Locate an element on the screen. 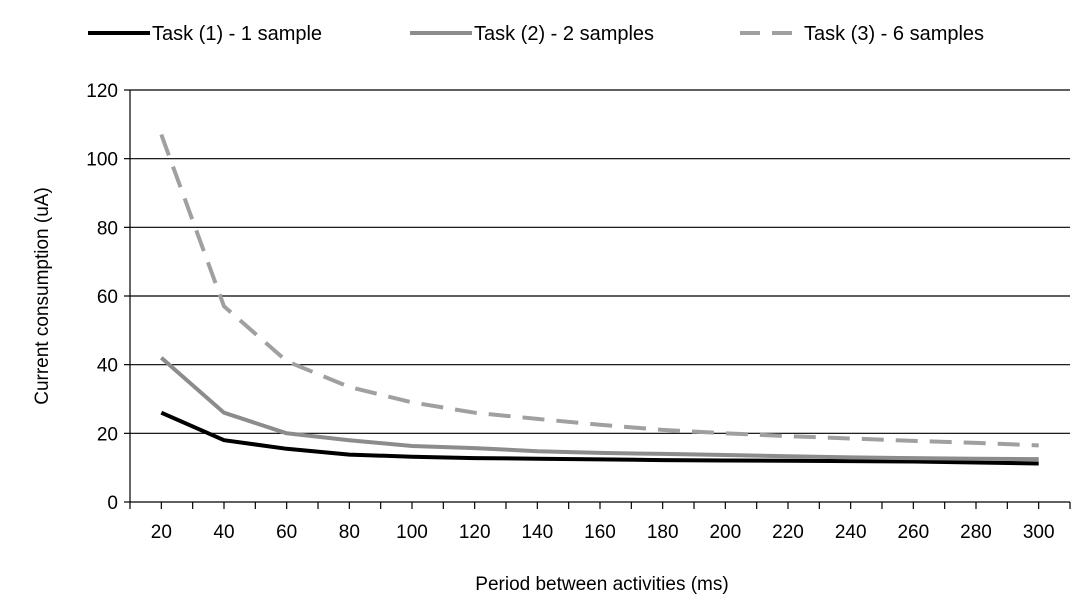 Image resolution: width=1083 pixels, height=602 pixels. x-tick-label: 160 is located at coordinates (600, 532).